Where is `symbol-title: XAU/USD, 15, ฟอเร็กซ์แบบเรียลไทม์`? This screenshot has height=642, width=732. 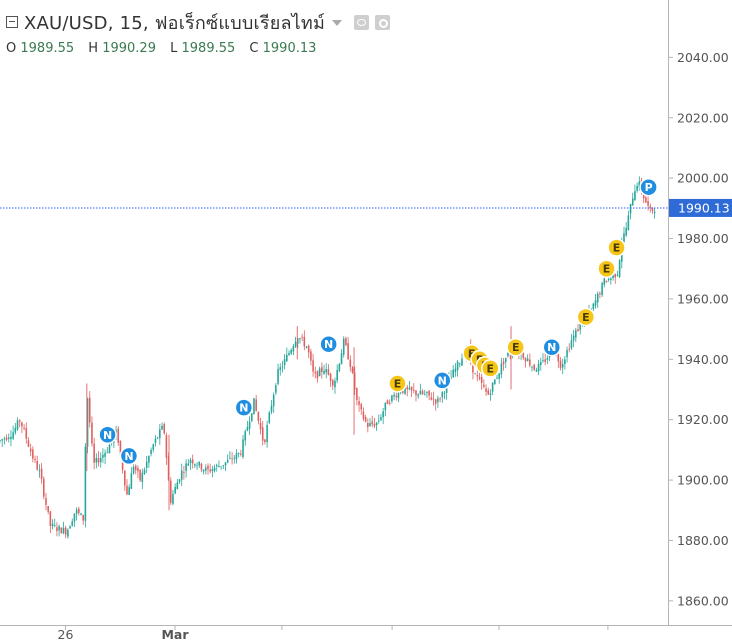
symbol-title: XAU/USD, 15, ฟอเร็กซ์แบบเรียลไทม์ is located at coordinates (175, 23).